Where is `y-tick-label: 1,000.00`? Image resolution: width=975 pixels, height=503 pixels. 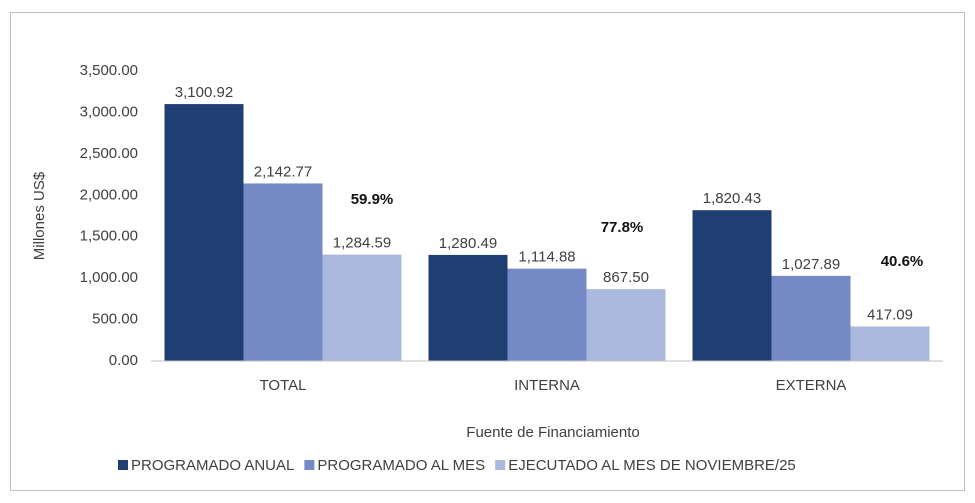
y-tick-label: 1,000.00 is located at coordinates (109, 277).